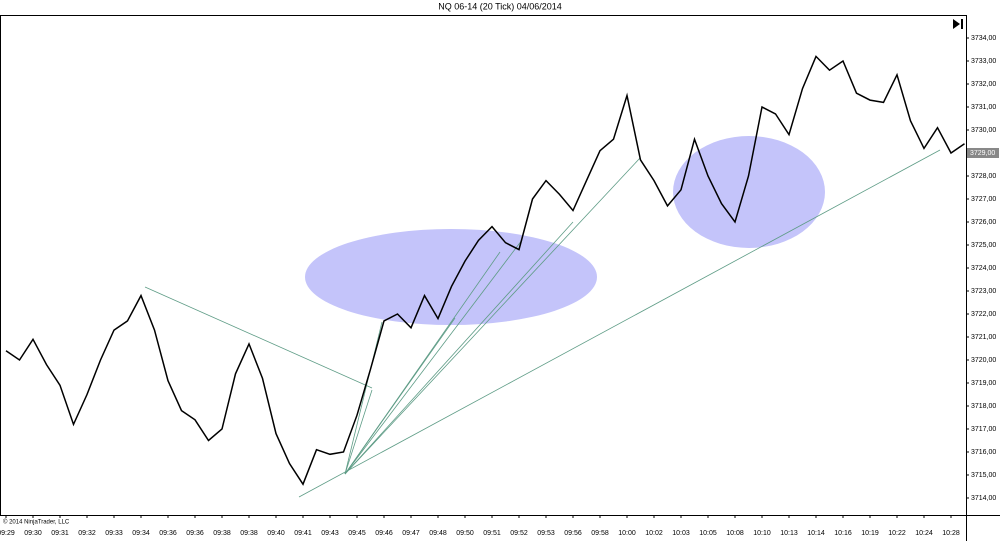 This screenshot has width=1000, height=556. What do you see at coordinates (983, 314) in the screenshot?
I see `y-tick-label: 3722,00` at bounding box center [983, 314].